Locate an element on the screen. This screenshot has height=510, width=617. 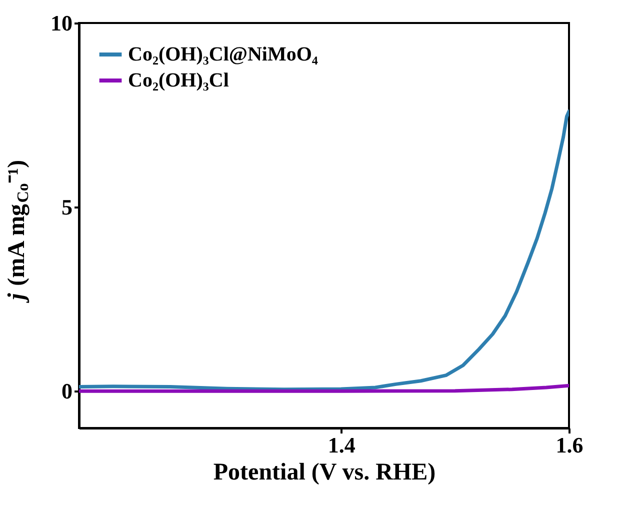
y-tick-label: 0 is located at coordinates (67, 391).